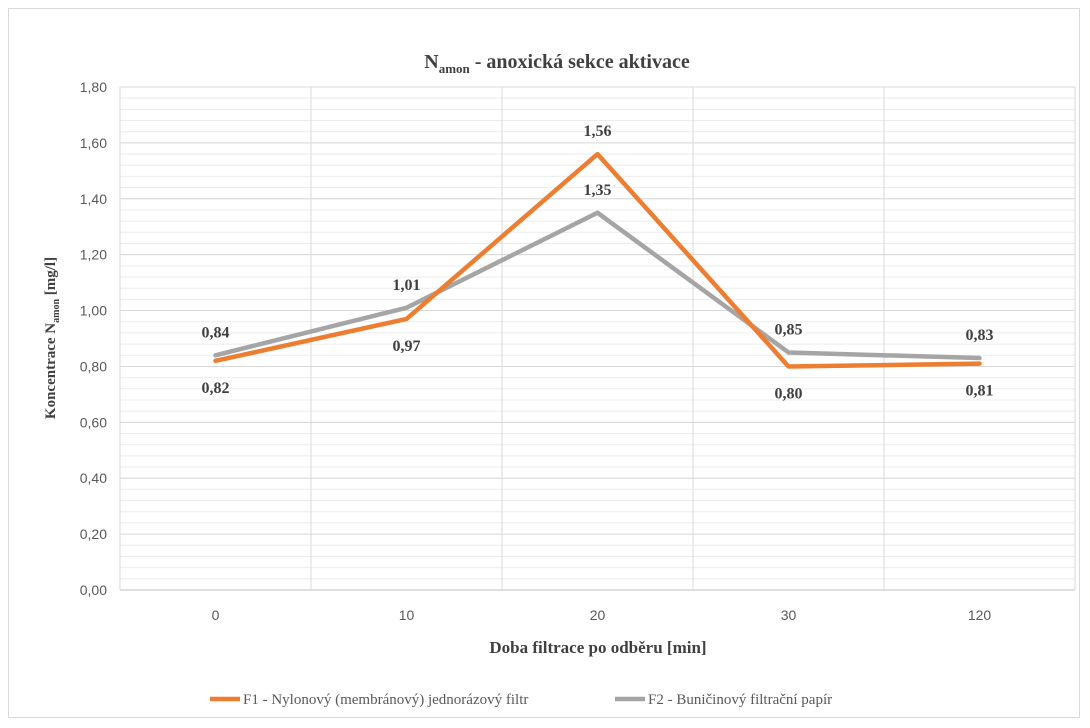  I want to click on y-tick-label: 0,80, so click(93, 366).